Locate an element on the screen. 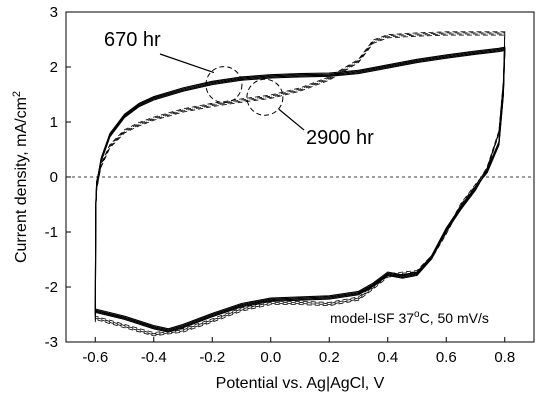 This screenshot has width=540, height=396. x-tick-label: -0.4 is located at coordinates (154, 357).